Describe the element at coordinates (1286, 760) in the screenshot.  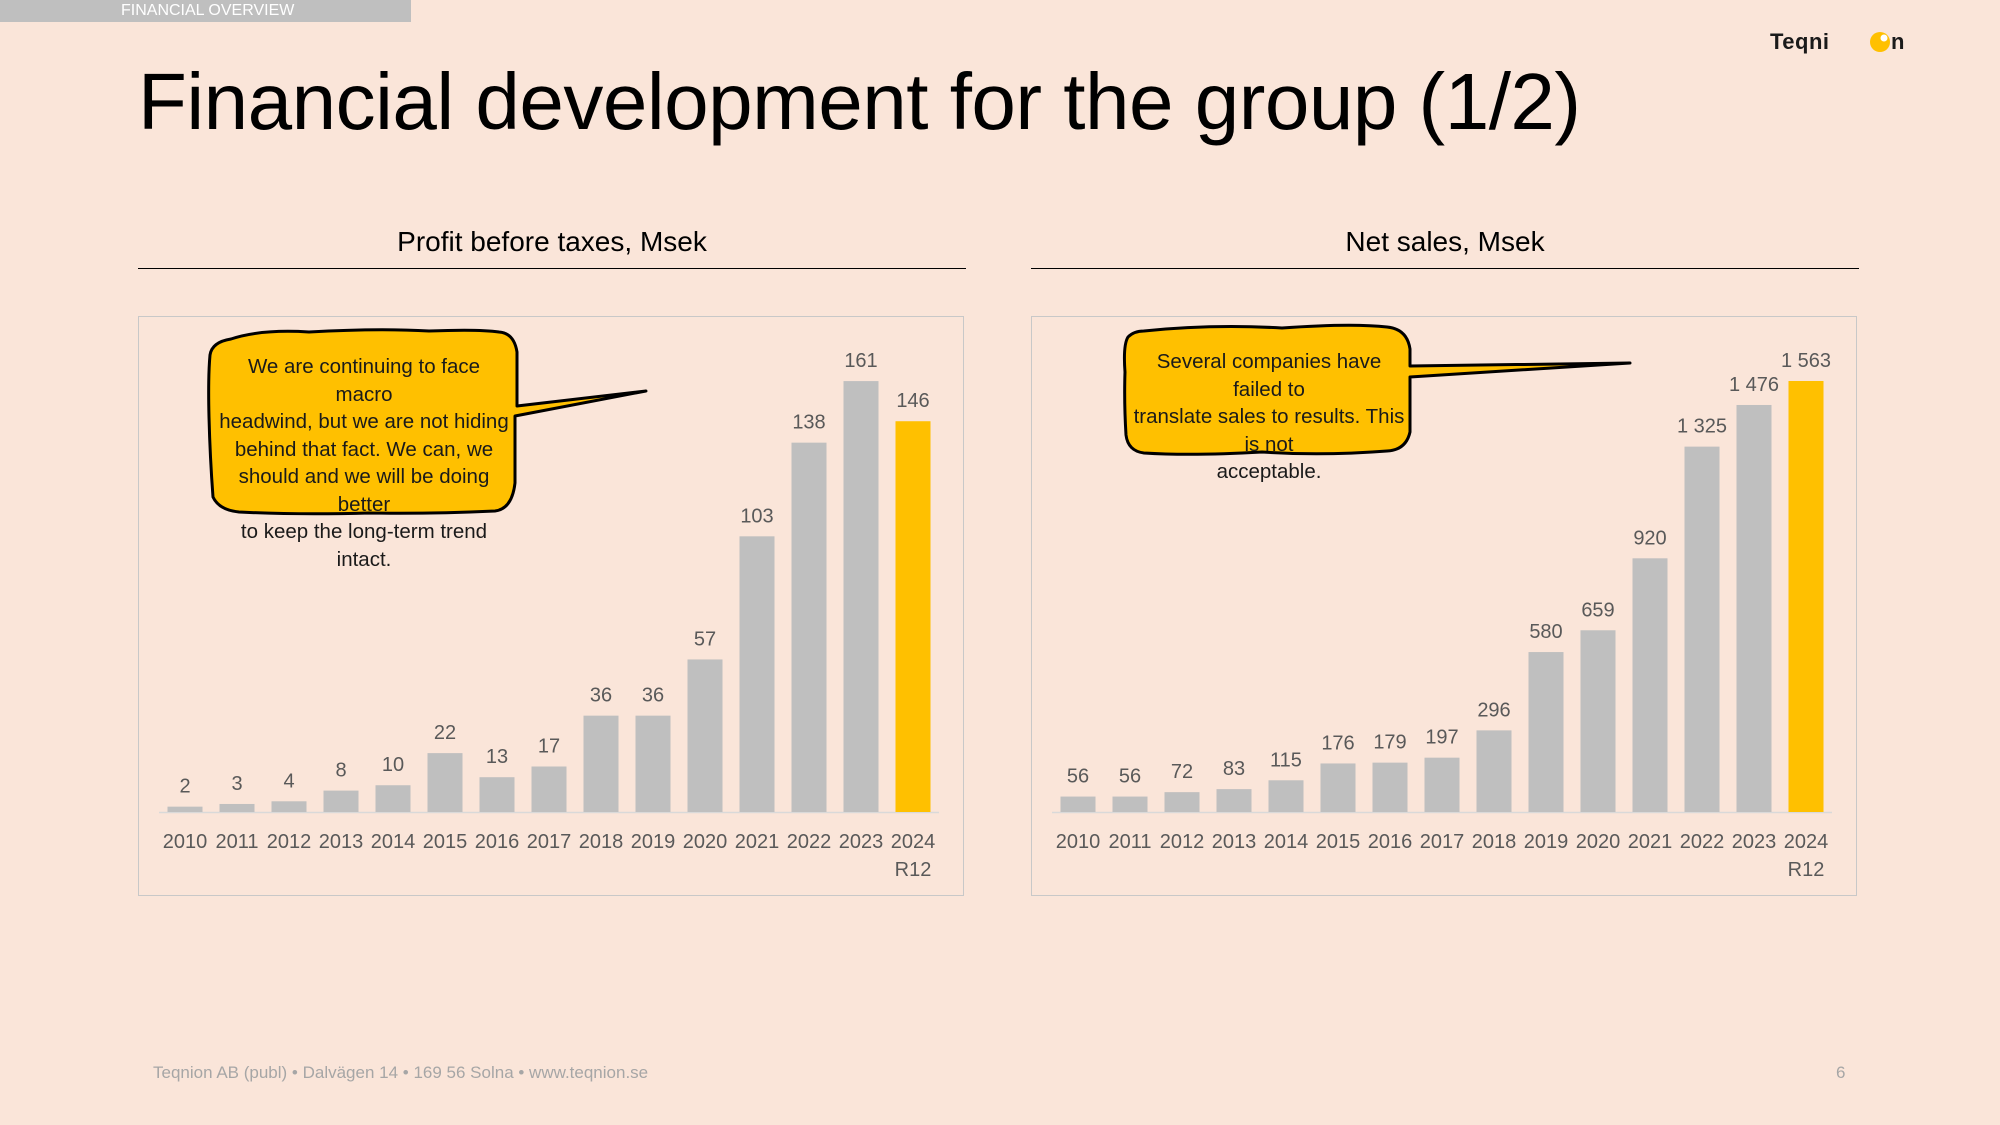
I see `data-label: 115` at that location.